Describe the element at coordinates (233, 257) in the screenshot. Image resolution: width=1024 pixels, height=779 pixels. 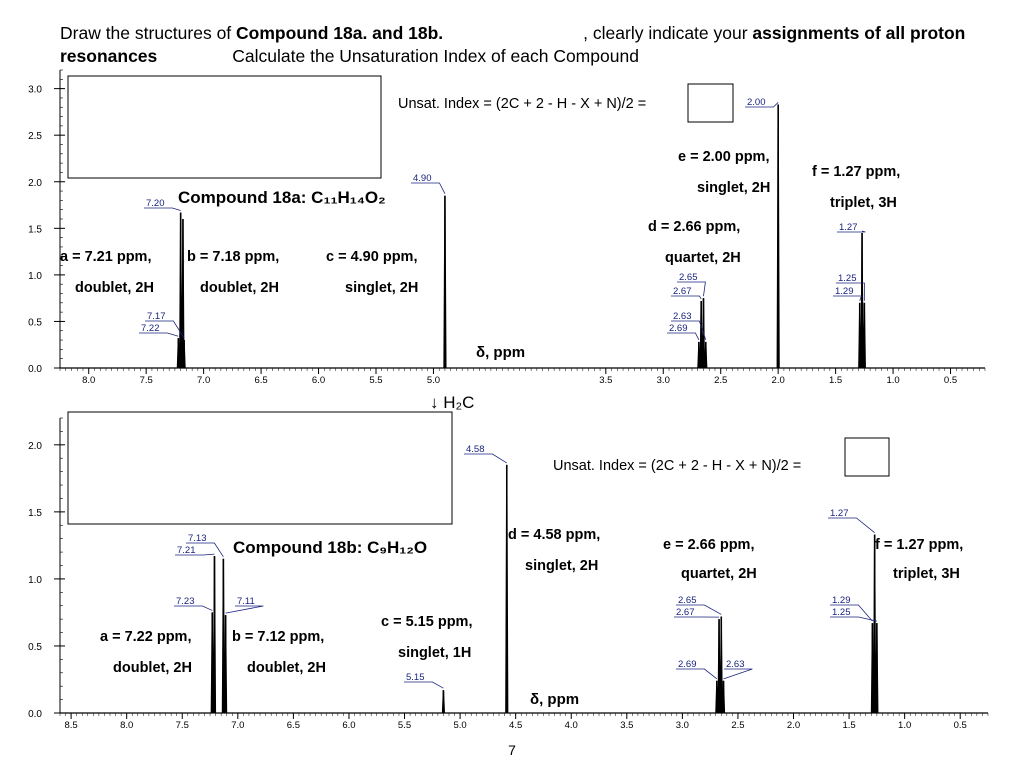
I see `assignment-shift: b = 7.18 ppm,` at that location.